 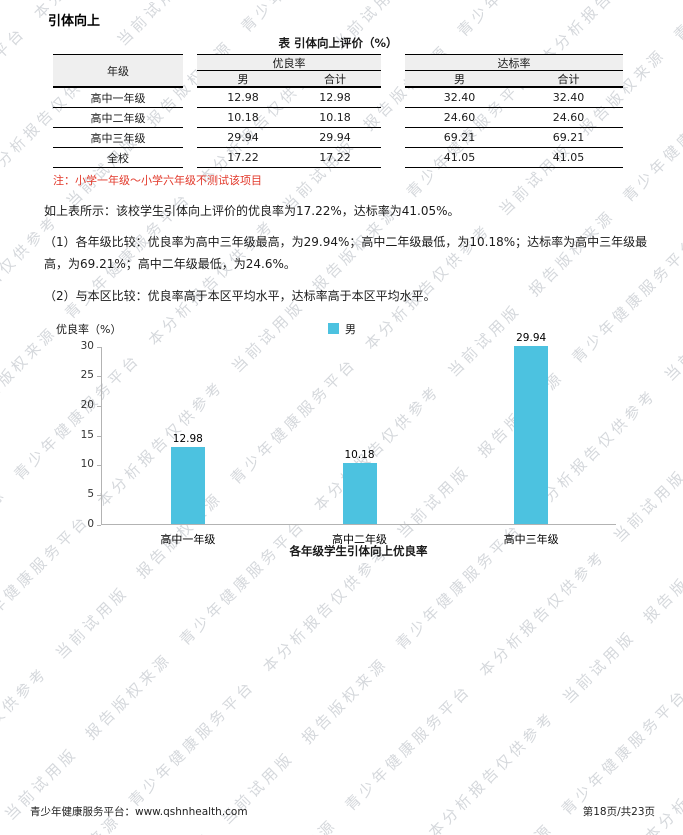 What do you see at coordinates (118, 138) in the screenshot?
I see `table-row: 高中三年级` at bounding box center [118, 138].